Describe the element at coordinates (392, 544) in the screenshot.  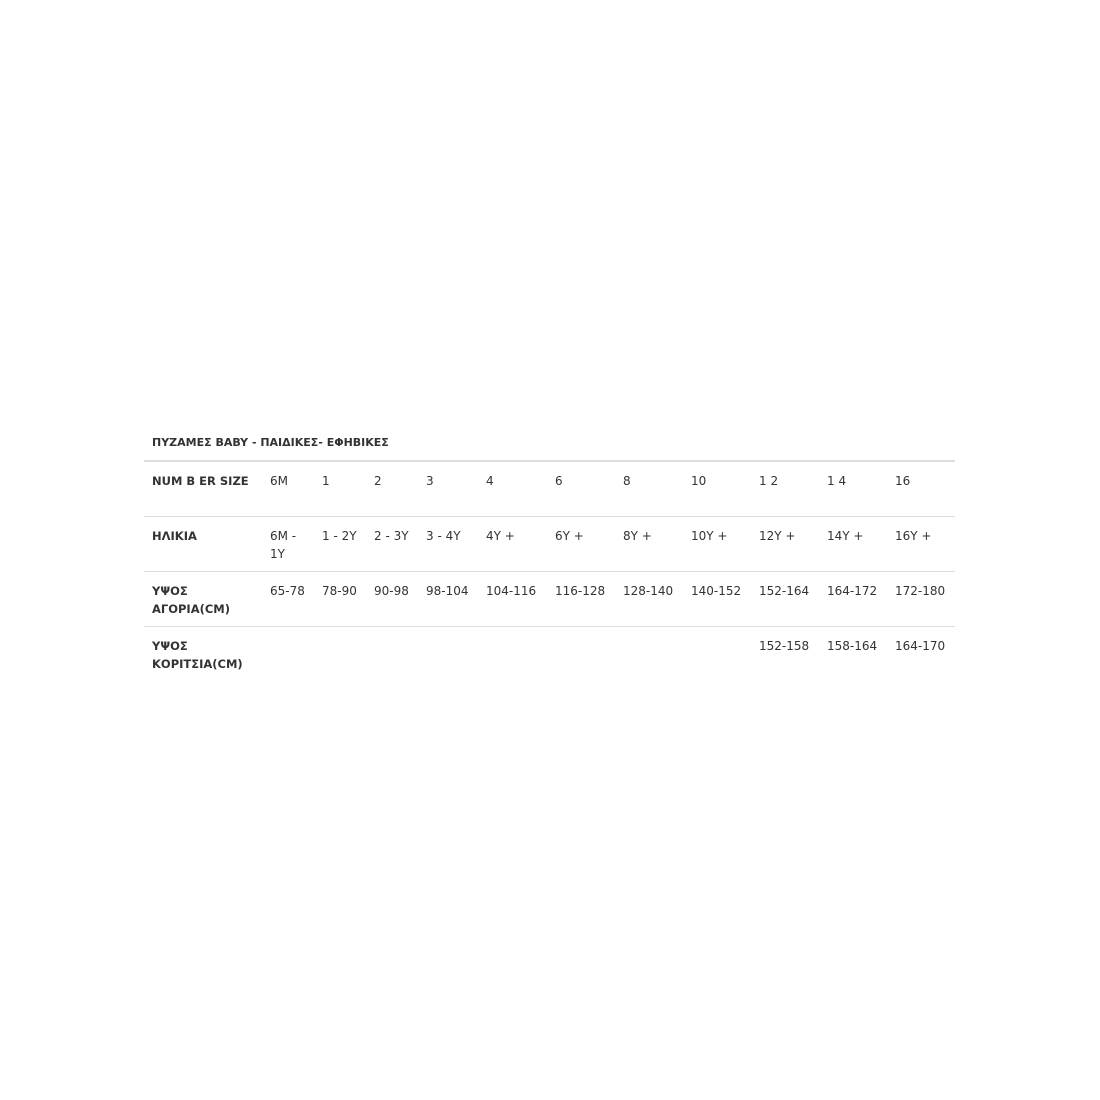
I see `table-cell: 2 - 3Y` at that location.